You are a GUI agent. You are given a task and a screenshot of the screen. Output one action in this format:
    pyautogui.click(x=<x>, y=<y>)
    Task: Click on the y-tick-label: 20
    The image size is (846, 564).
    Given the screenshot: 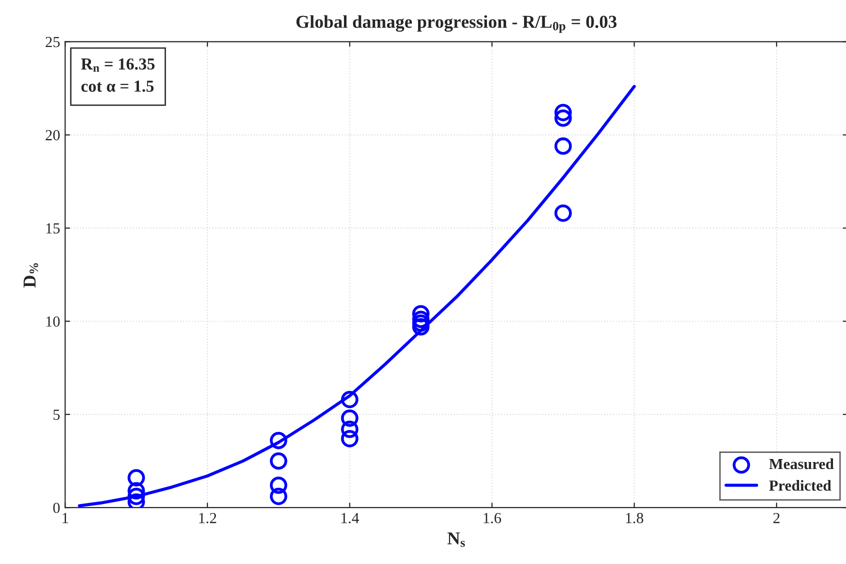 What is the action you would take?
    pyautogui.click(x=53, y=135)
    